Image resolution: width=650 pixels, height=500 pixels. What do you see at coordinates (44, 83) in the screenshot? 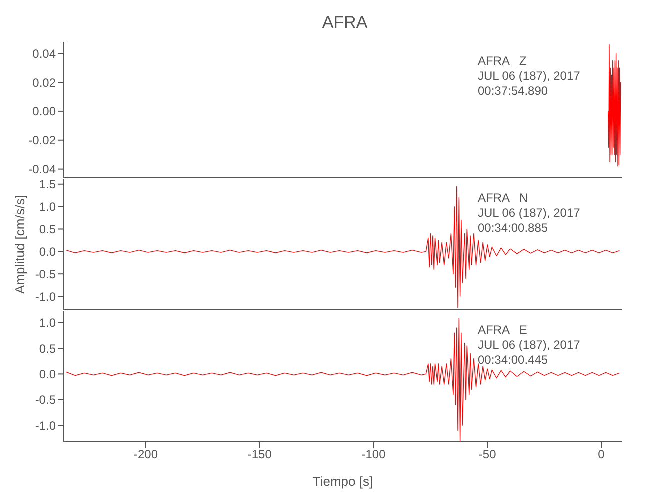
I see `y-tick-label: 0.02` at bounding box center [44, 83].